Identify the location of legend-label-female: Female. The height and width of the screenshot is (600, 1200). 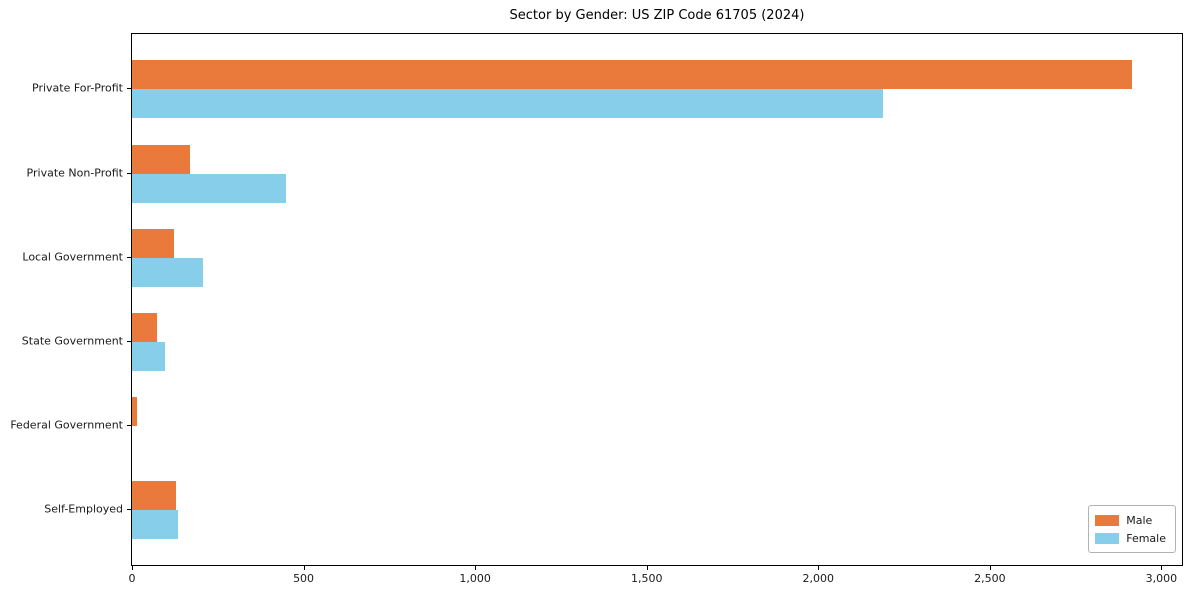
(1146, 538).